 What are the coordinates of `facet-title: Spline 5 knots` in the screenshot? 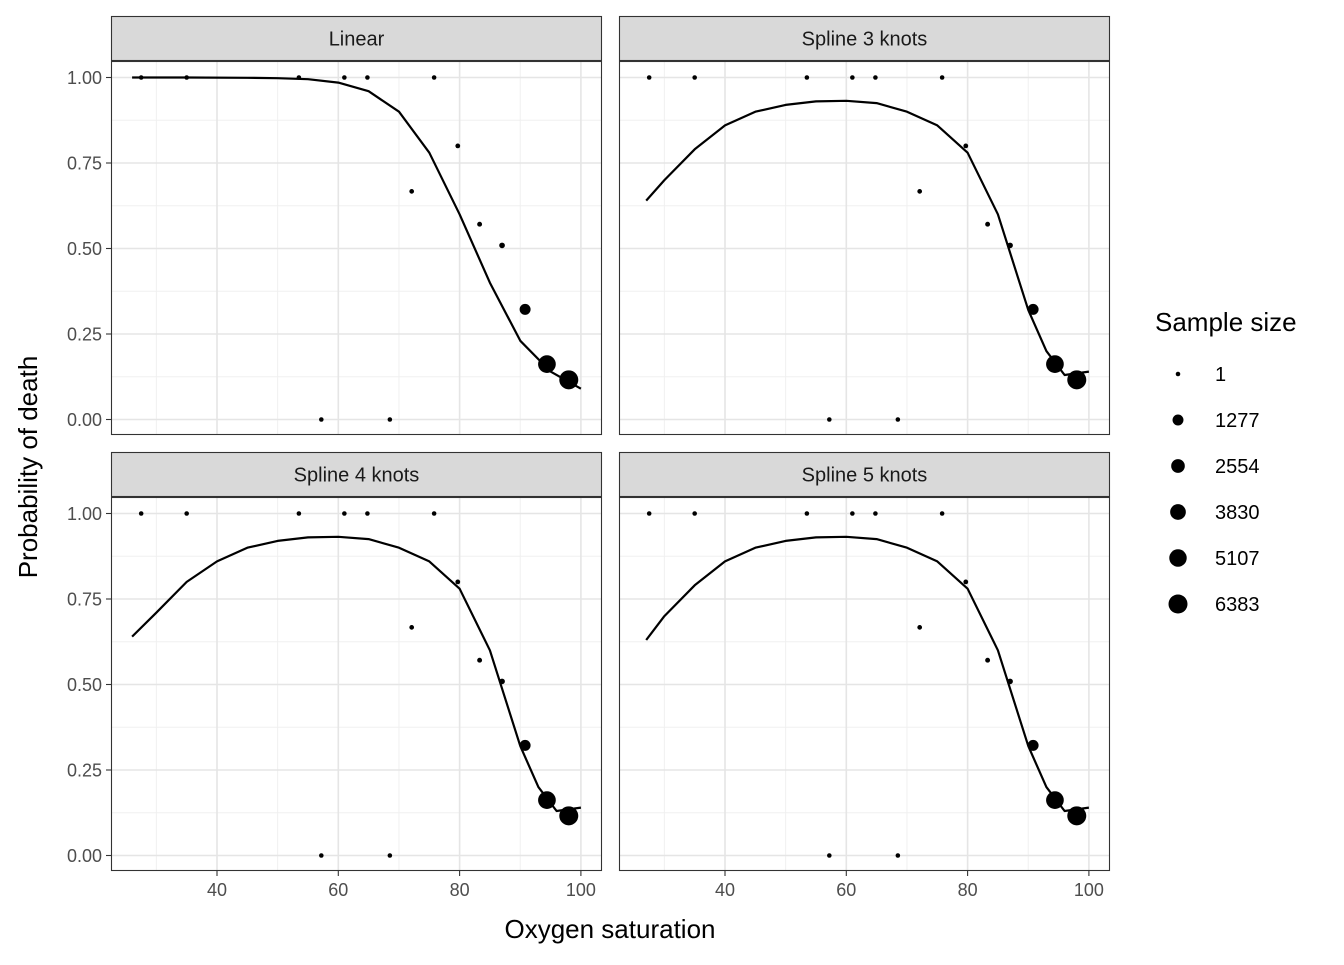 It's located at (865, 476).